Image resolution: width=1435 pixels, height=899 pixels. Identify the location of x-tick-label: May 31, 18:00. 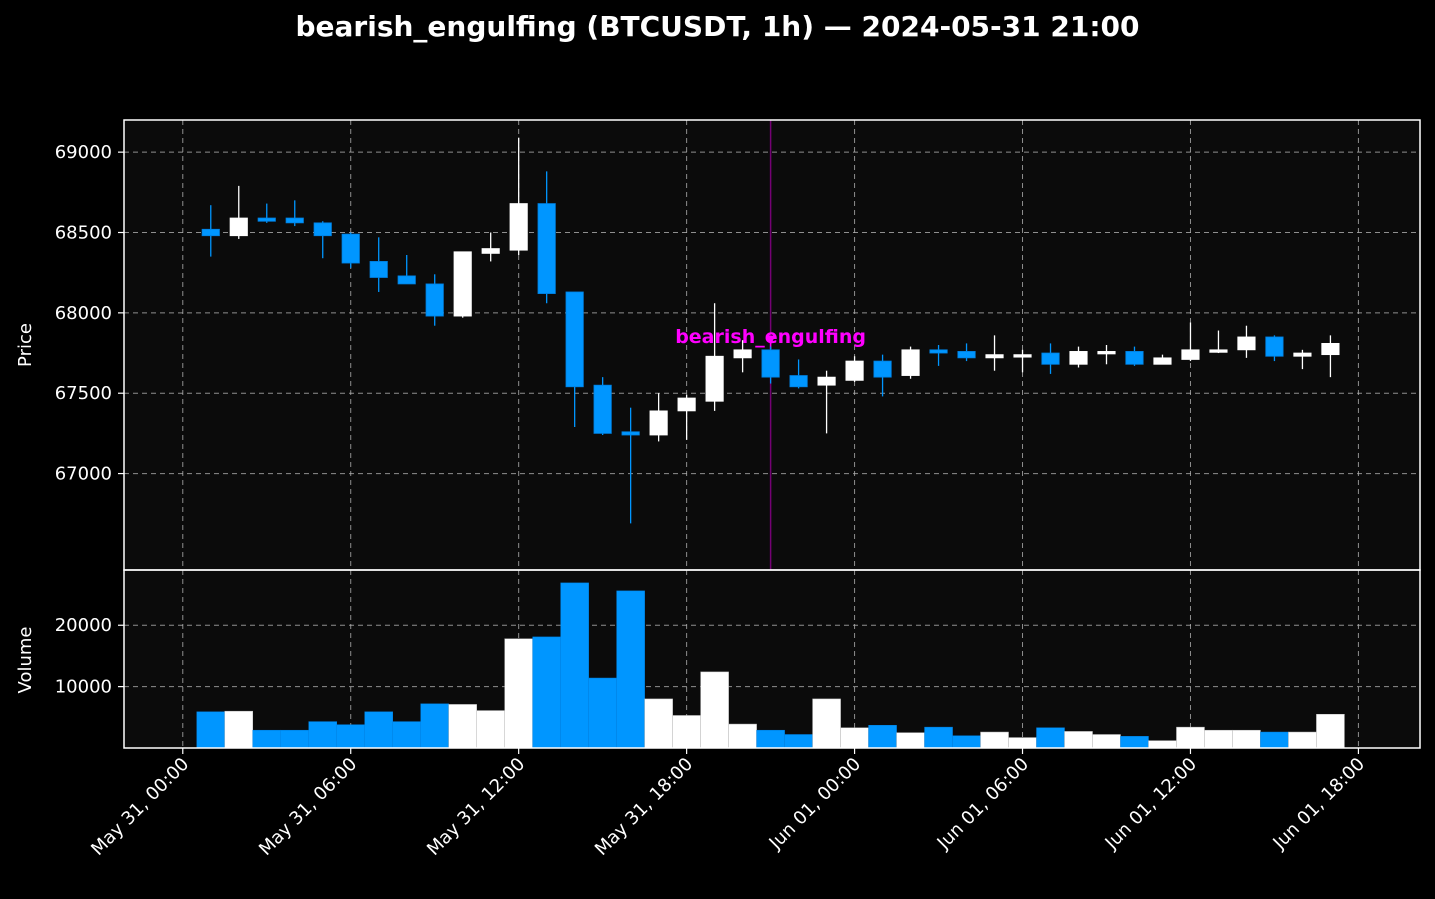
(644, 807).